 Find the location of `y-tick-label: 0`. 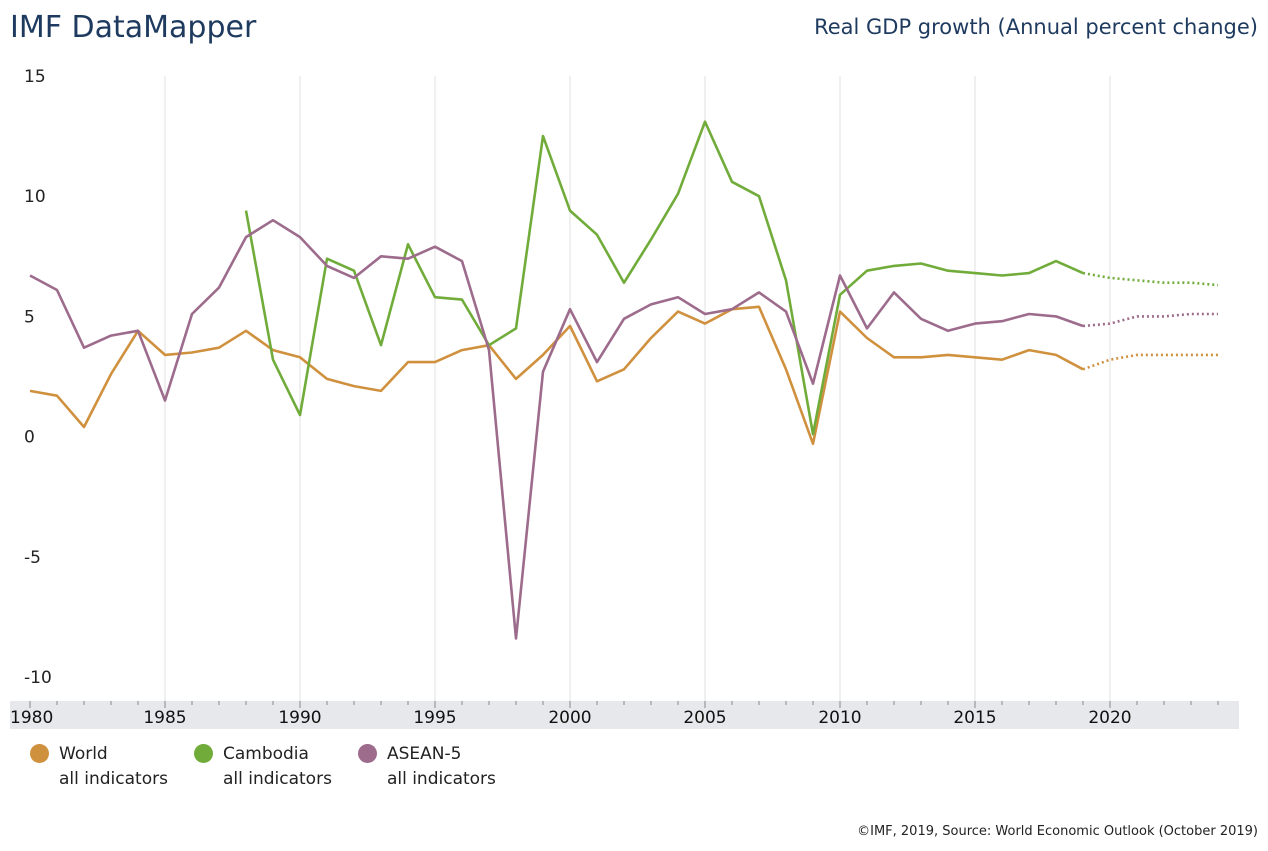

y-tick-label: 0 is located at coordinates (29, 438).